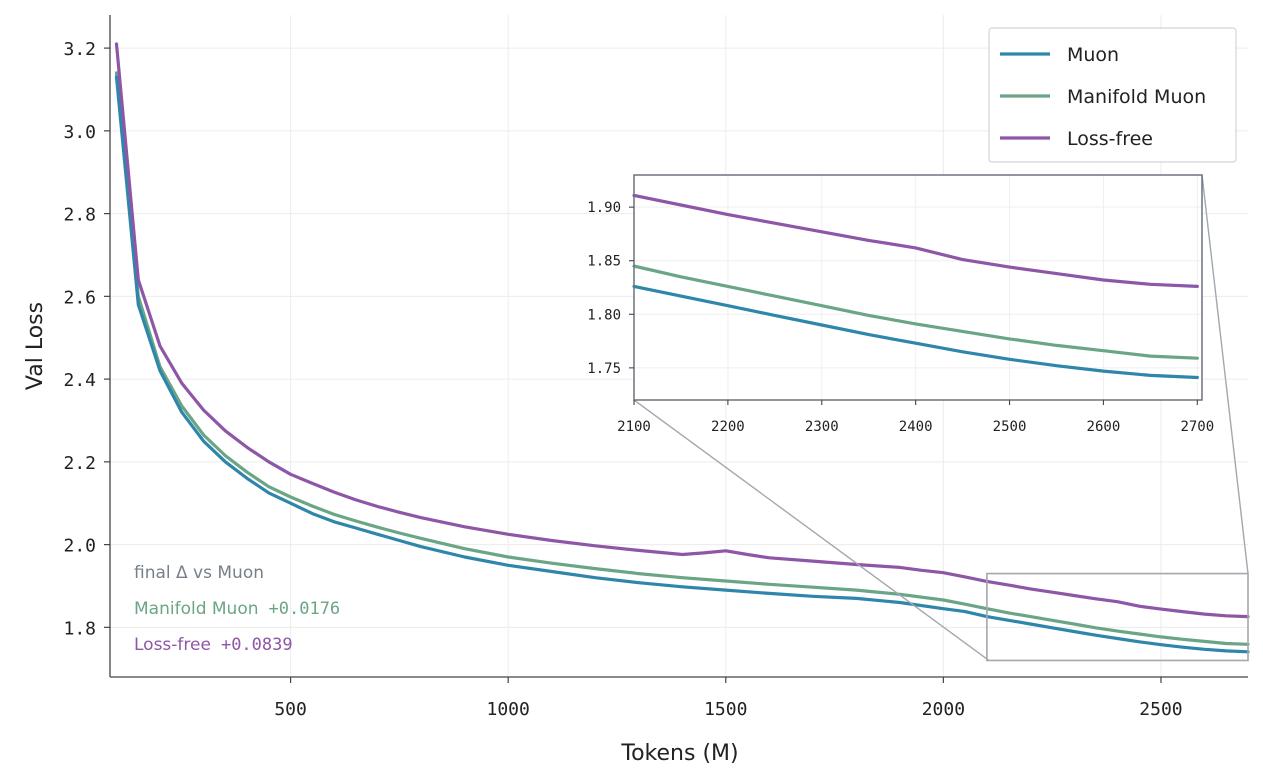  I want to click on inset-x-tick-label: 2500, so click(1010, 427).